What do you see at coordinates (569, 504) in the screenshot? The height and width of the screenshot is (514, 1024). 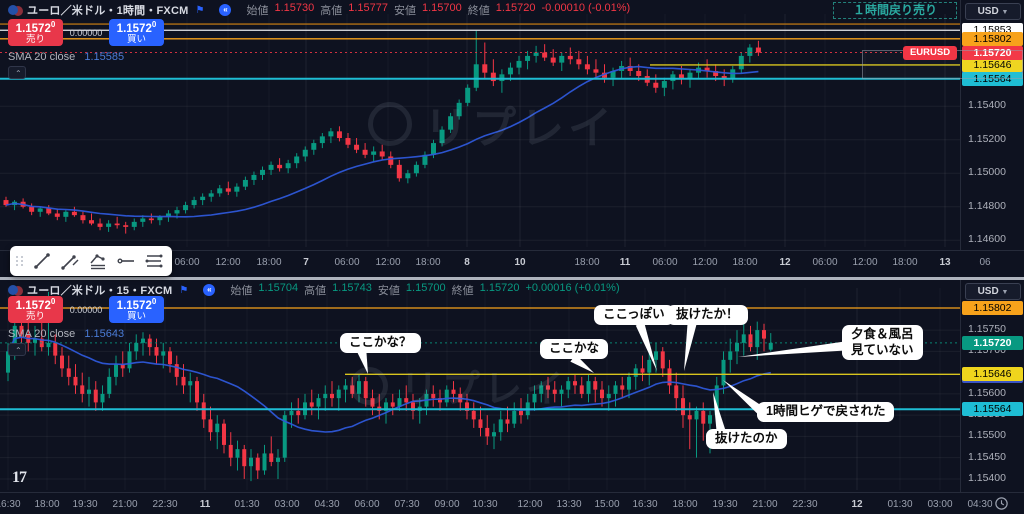 I see `time-tick-label: 13:30` at bounding box center [569, 504].